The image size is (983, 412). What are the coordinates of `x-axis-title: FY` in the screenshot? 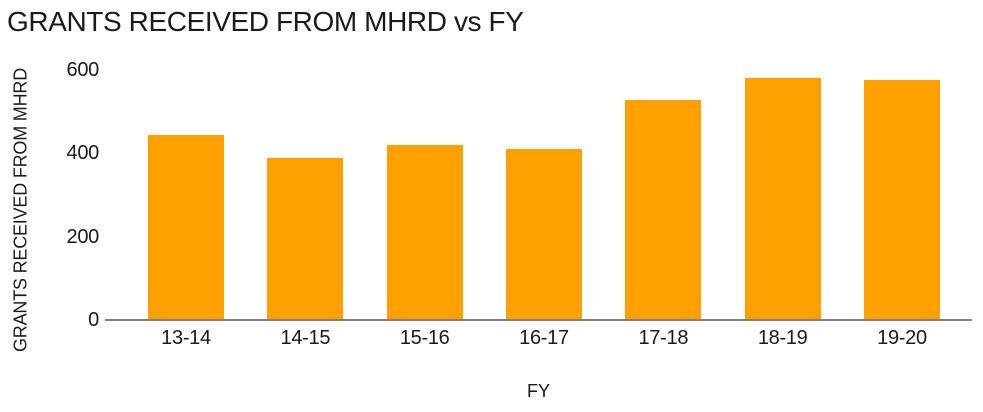 It's located at (538, 391).